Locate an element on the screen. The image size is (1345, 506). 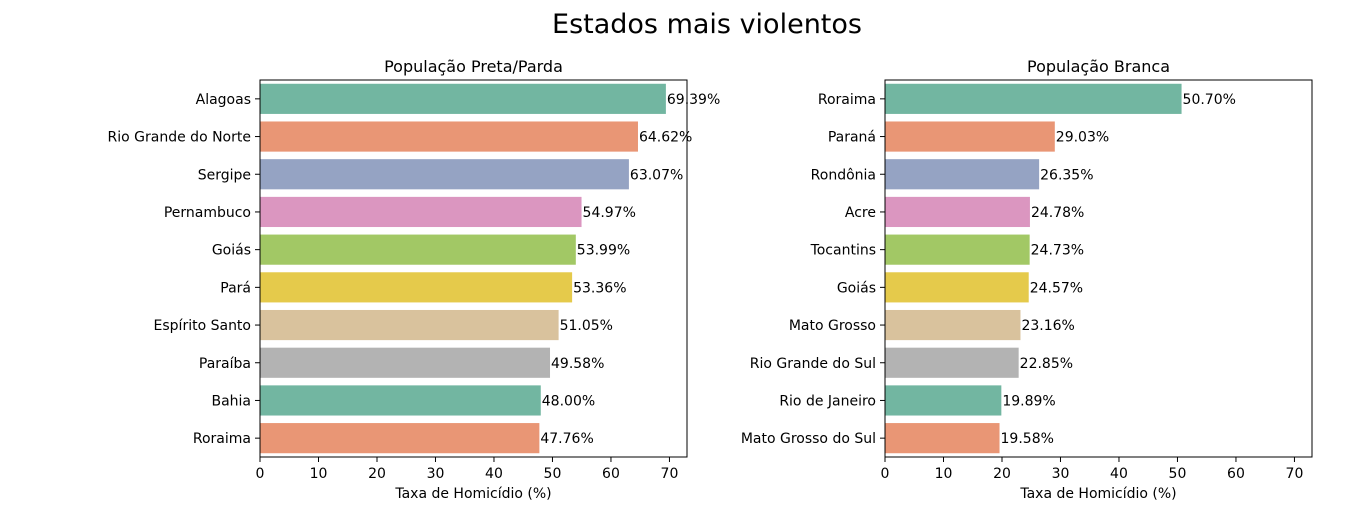
category-label: Rio de Janeiro is located at coordinates (827, 401).